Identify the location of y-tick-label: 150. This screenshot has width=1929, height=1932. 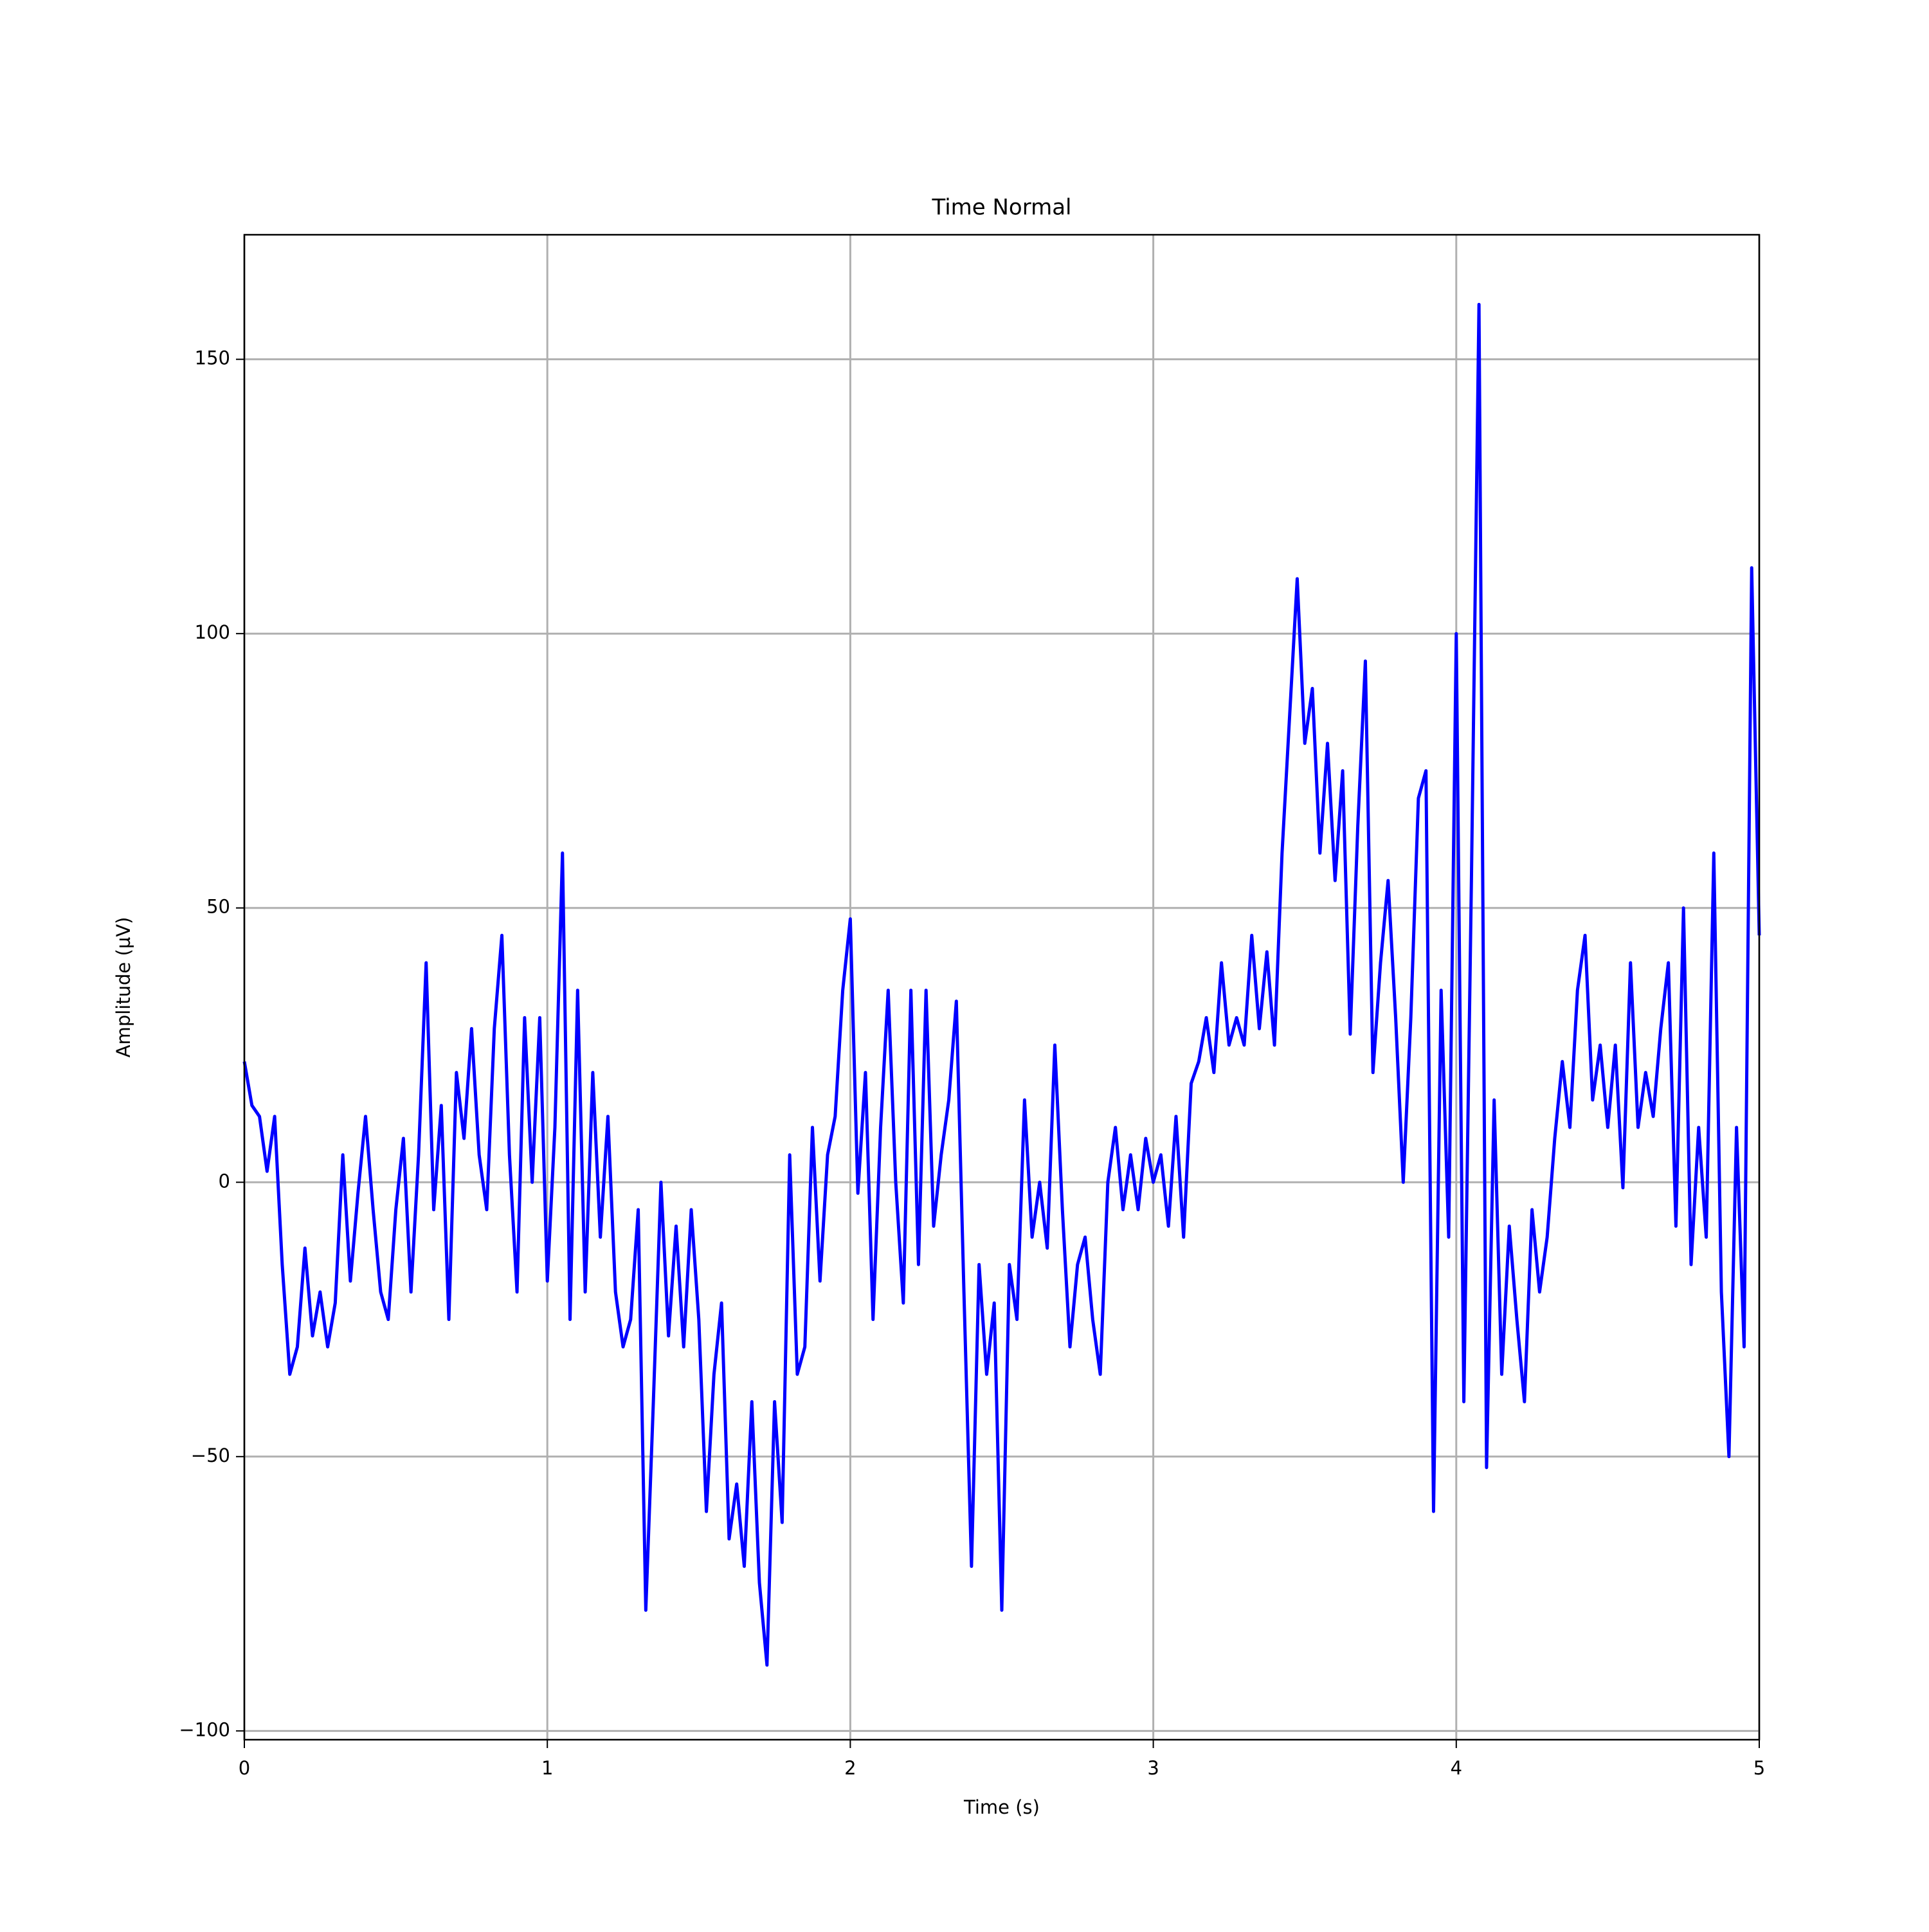
(212, 358).